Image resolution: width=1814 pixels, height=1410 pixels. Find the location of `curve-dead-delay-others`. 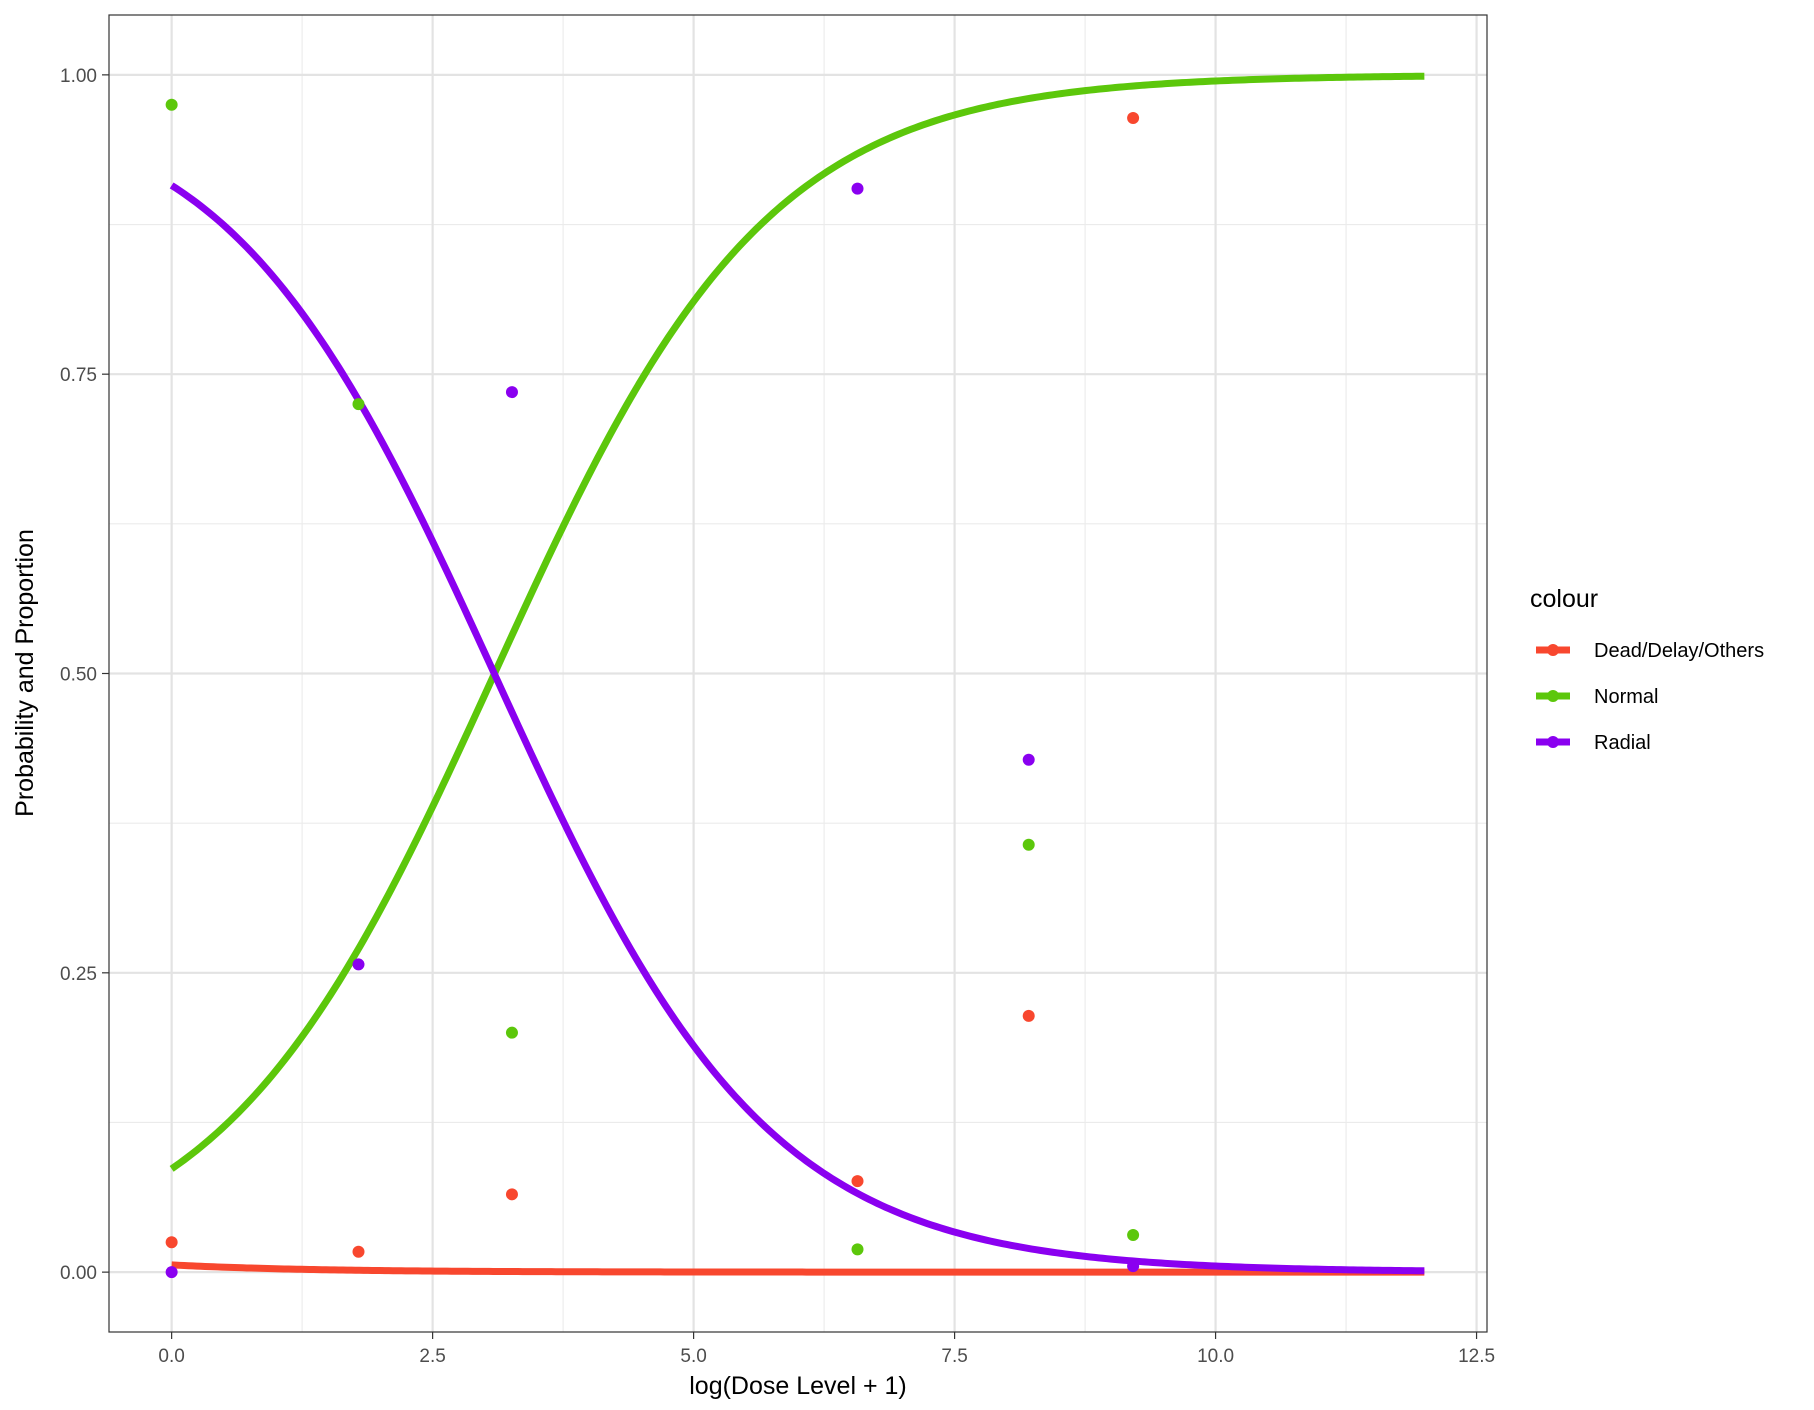

curve-dead-delay-others is located at coordinates (798, 1268).